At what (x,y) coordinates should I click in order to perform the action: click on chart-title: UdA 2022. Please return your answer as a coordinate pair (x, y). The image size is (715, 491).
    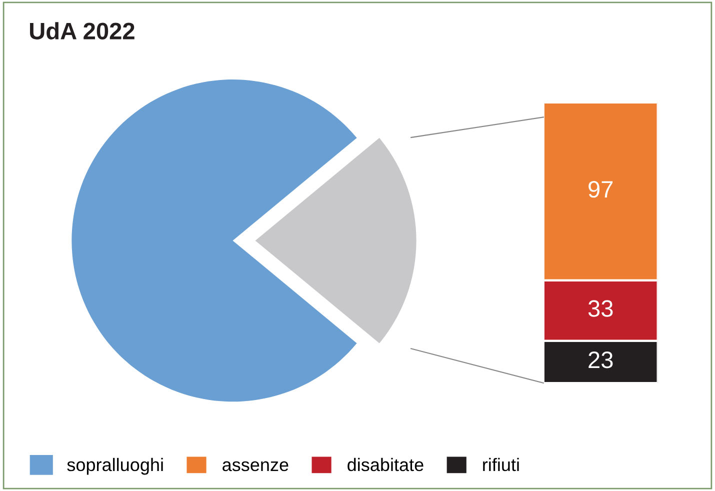
    Looking at the image, I should click on (82, 31).